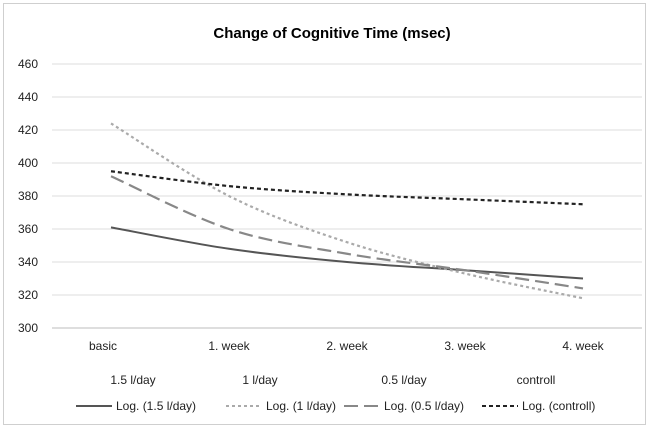 Image resolution: width=650 pixels, height=429 pixels. What do you see at coordinates (28, 97) in the screenshot?
I see `y-tick-label: 440` at bounding box center [28, 97].